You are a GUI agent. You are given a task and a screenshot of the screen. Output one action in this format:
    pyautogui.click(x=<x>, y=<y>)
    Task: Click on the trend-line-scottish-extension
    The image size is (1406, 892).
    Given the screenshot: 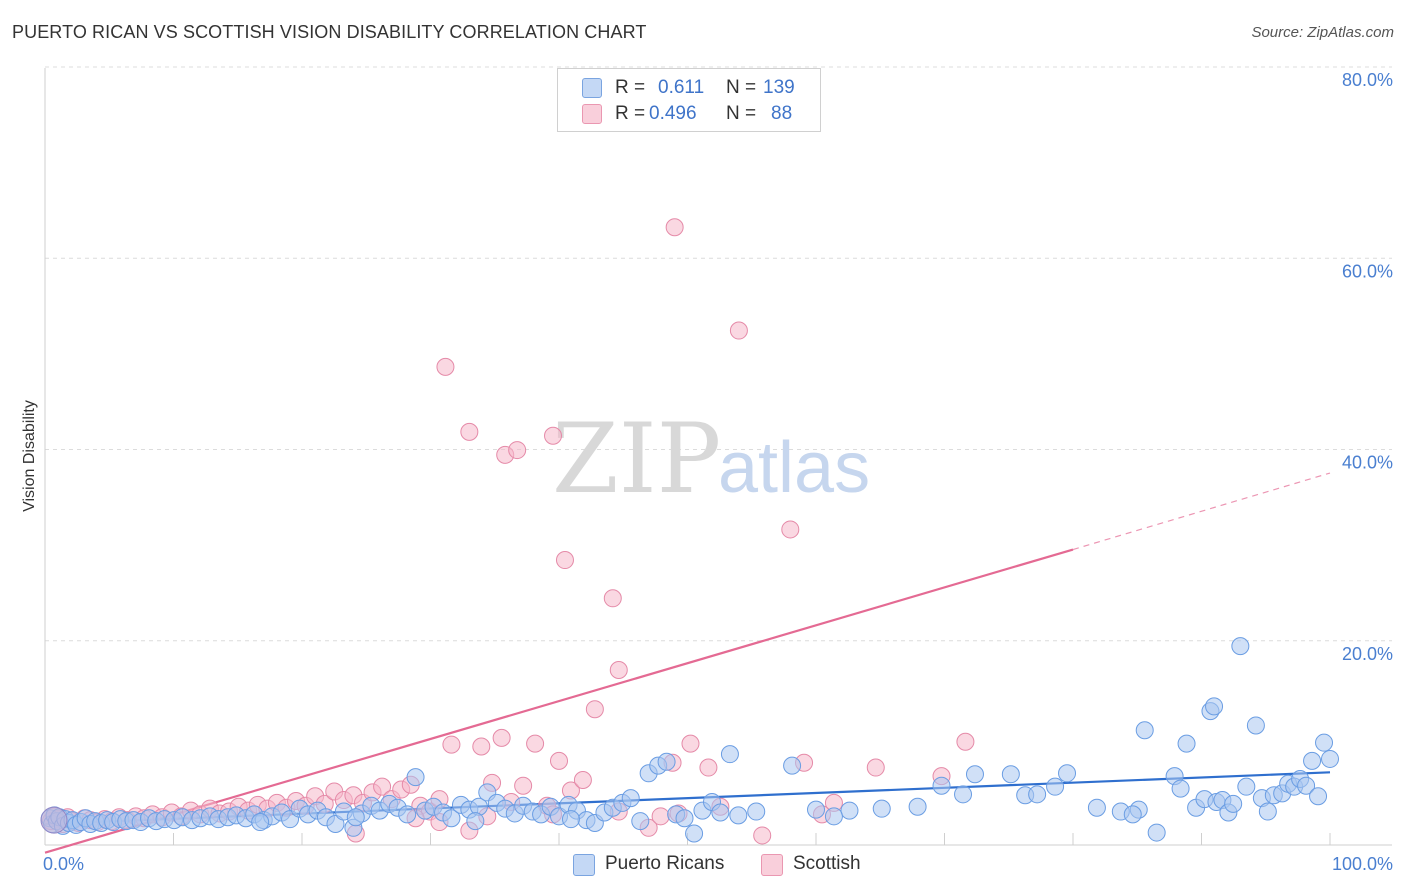 What is the action you would take?
    pyautogui.click(x=1201, y=511)
    